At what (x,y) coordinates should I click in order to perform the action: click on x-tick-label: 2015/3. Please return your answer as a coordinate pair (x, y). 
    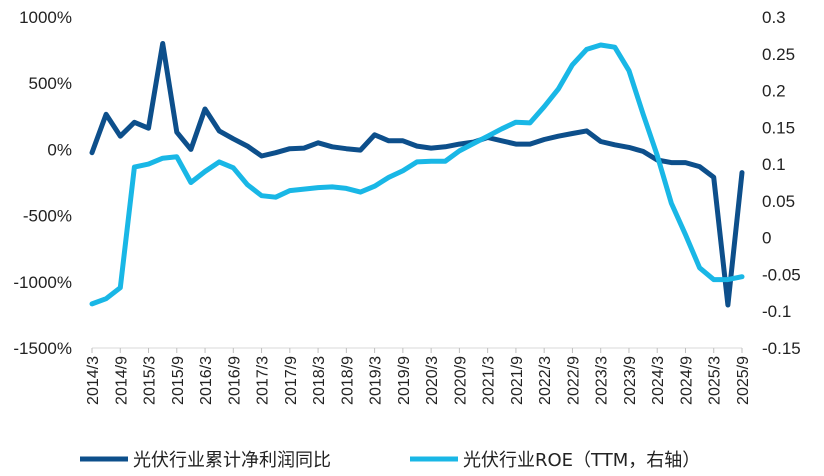
    Looking at the image, I should click on (150, 380).